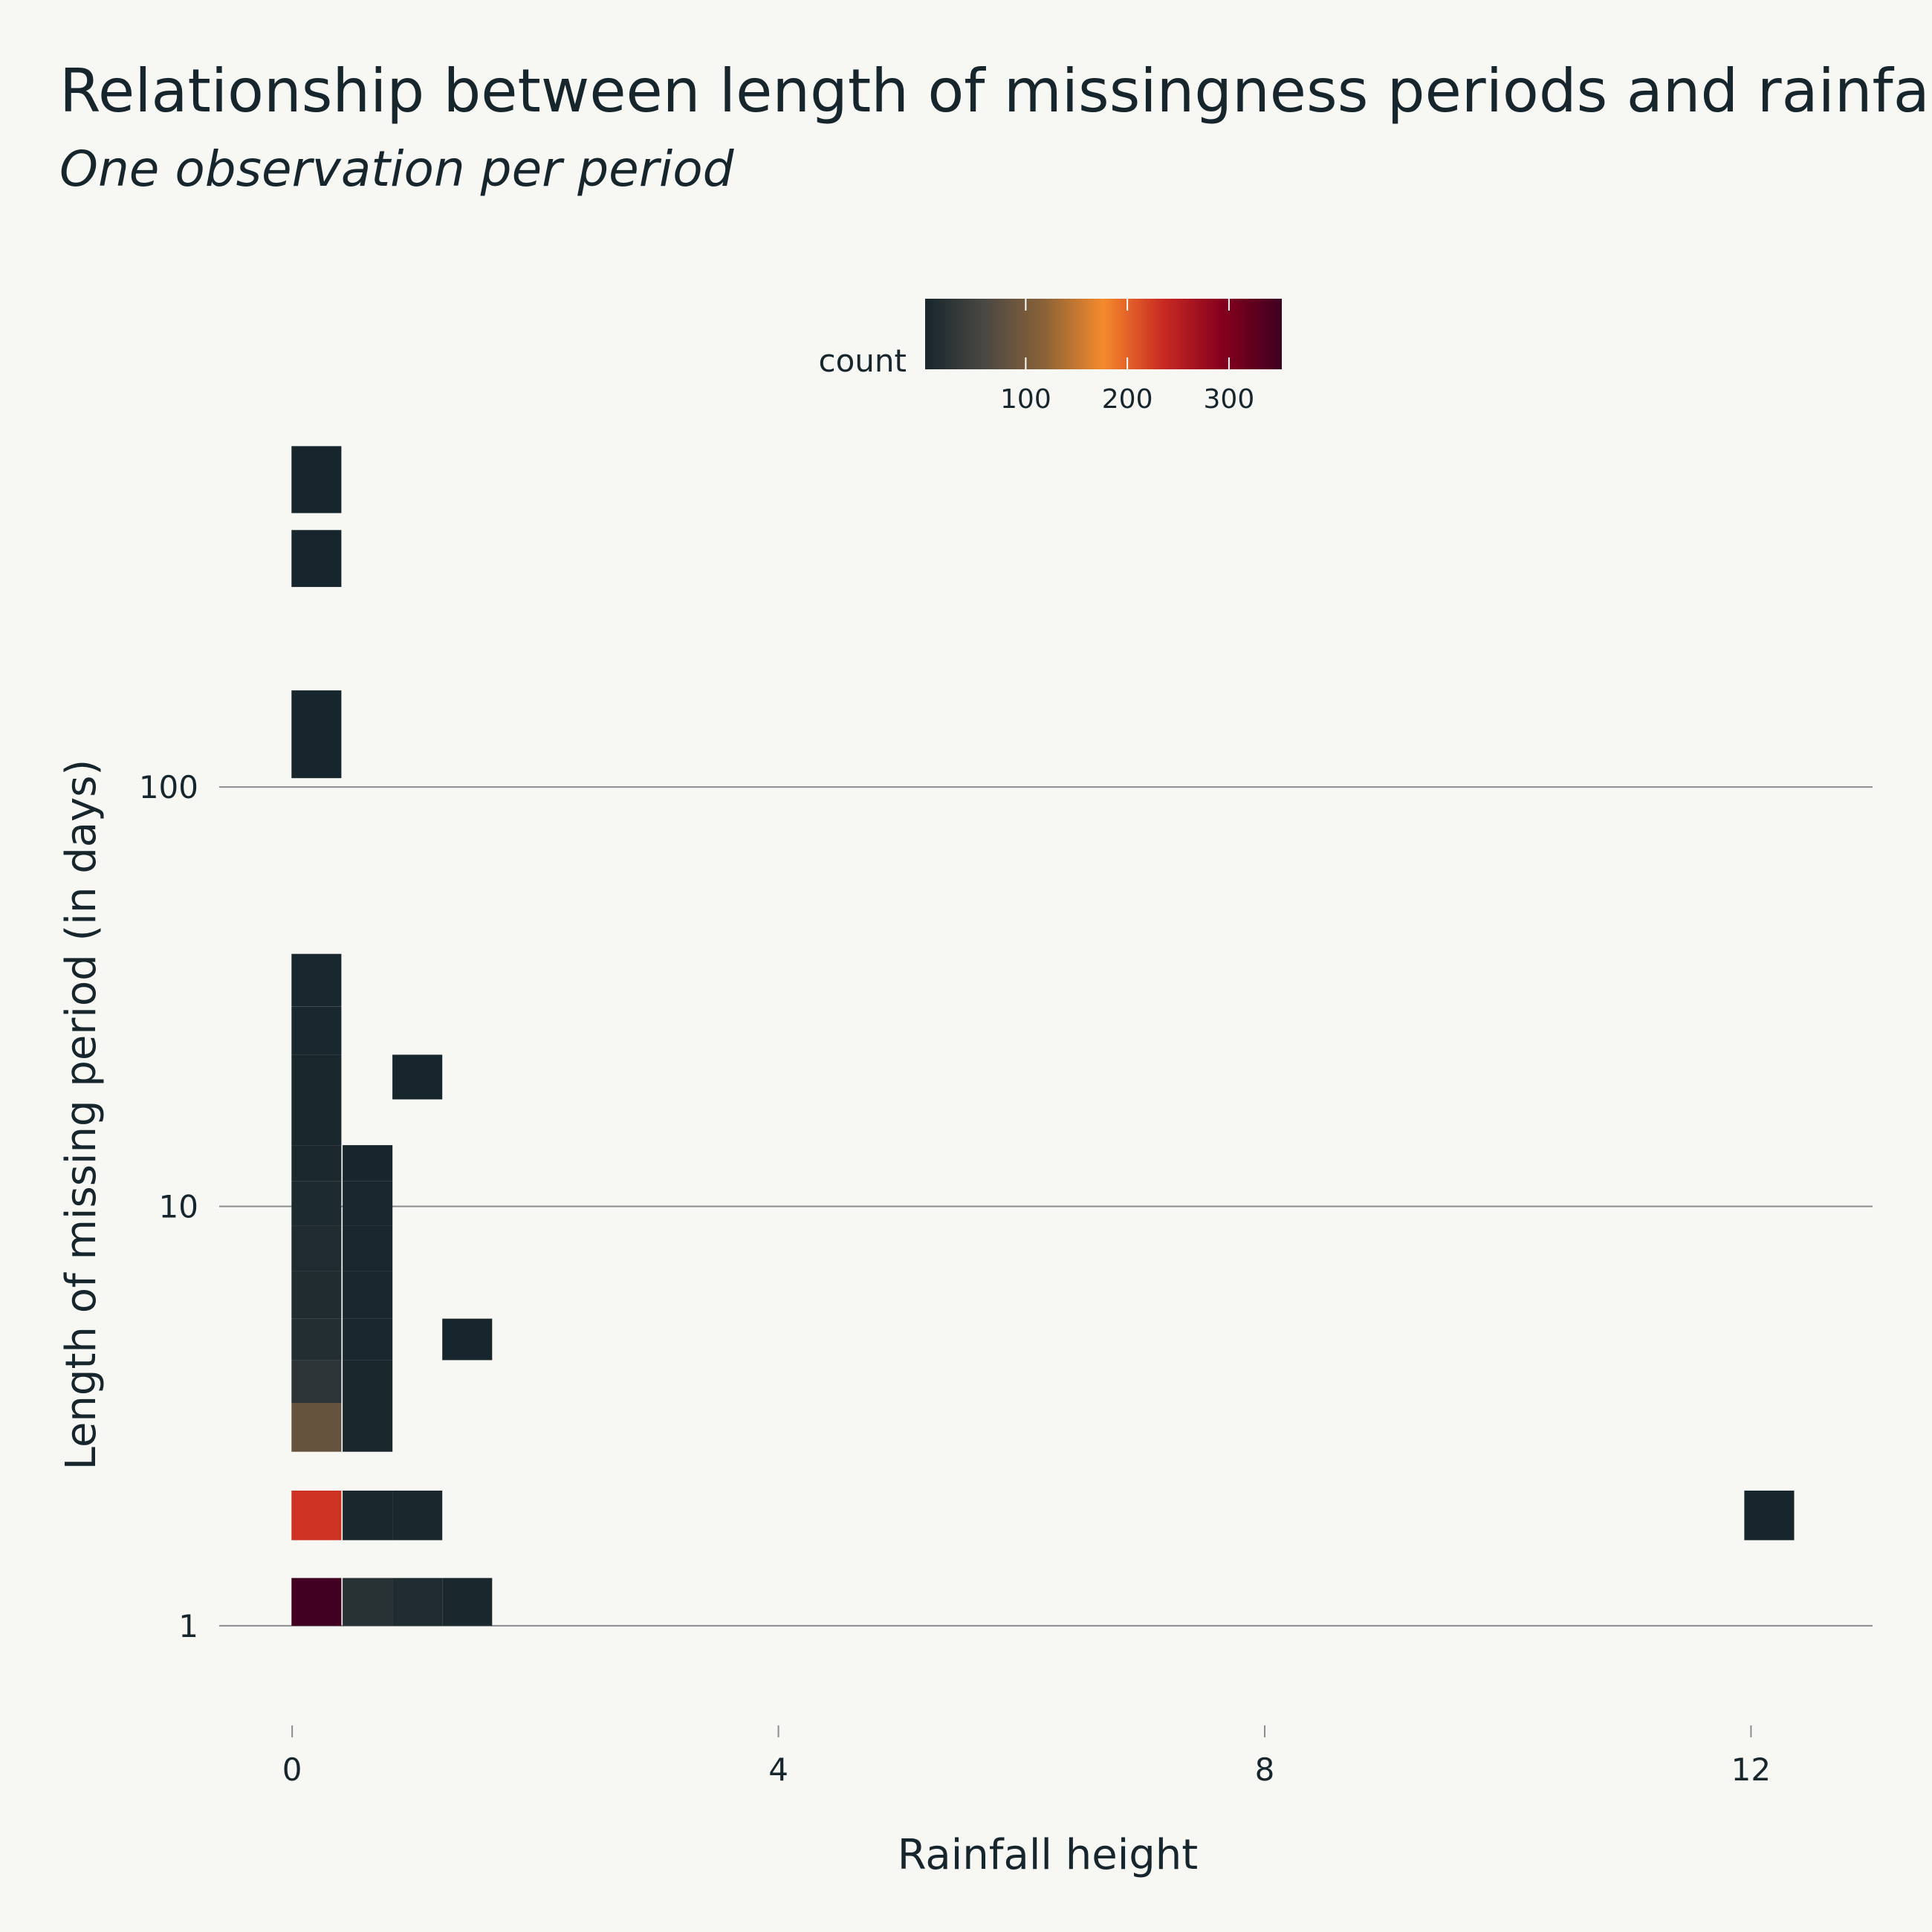 Image resolution: width=1932 pixels, height=1932 pixels. I want to click on x-axis-label: Rainfall height, so click(1048, 1855).